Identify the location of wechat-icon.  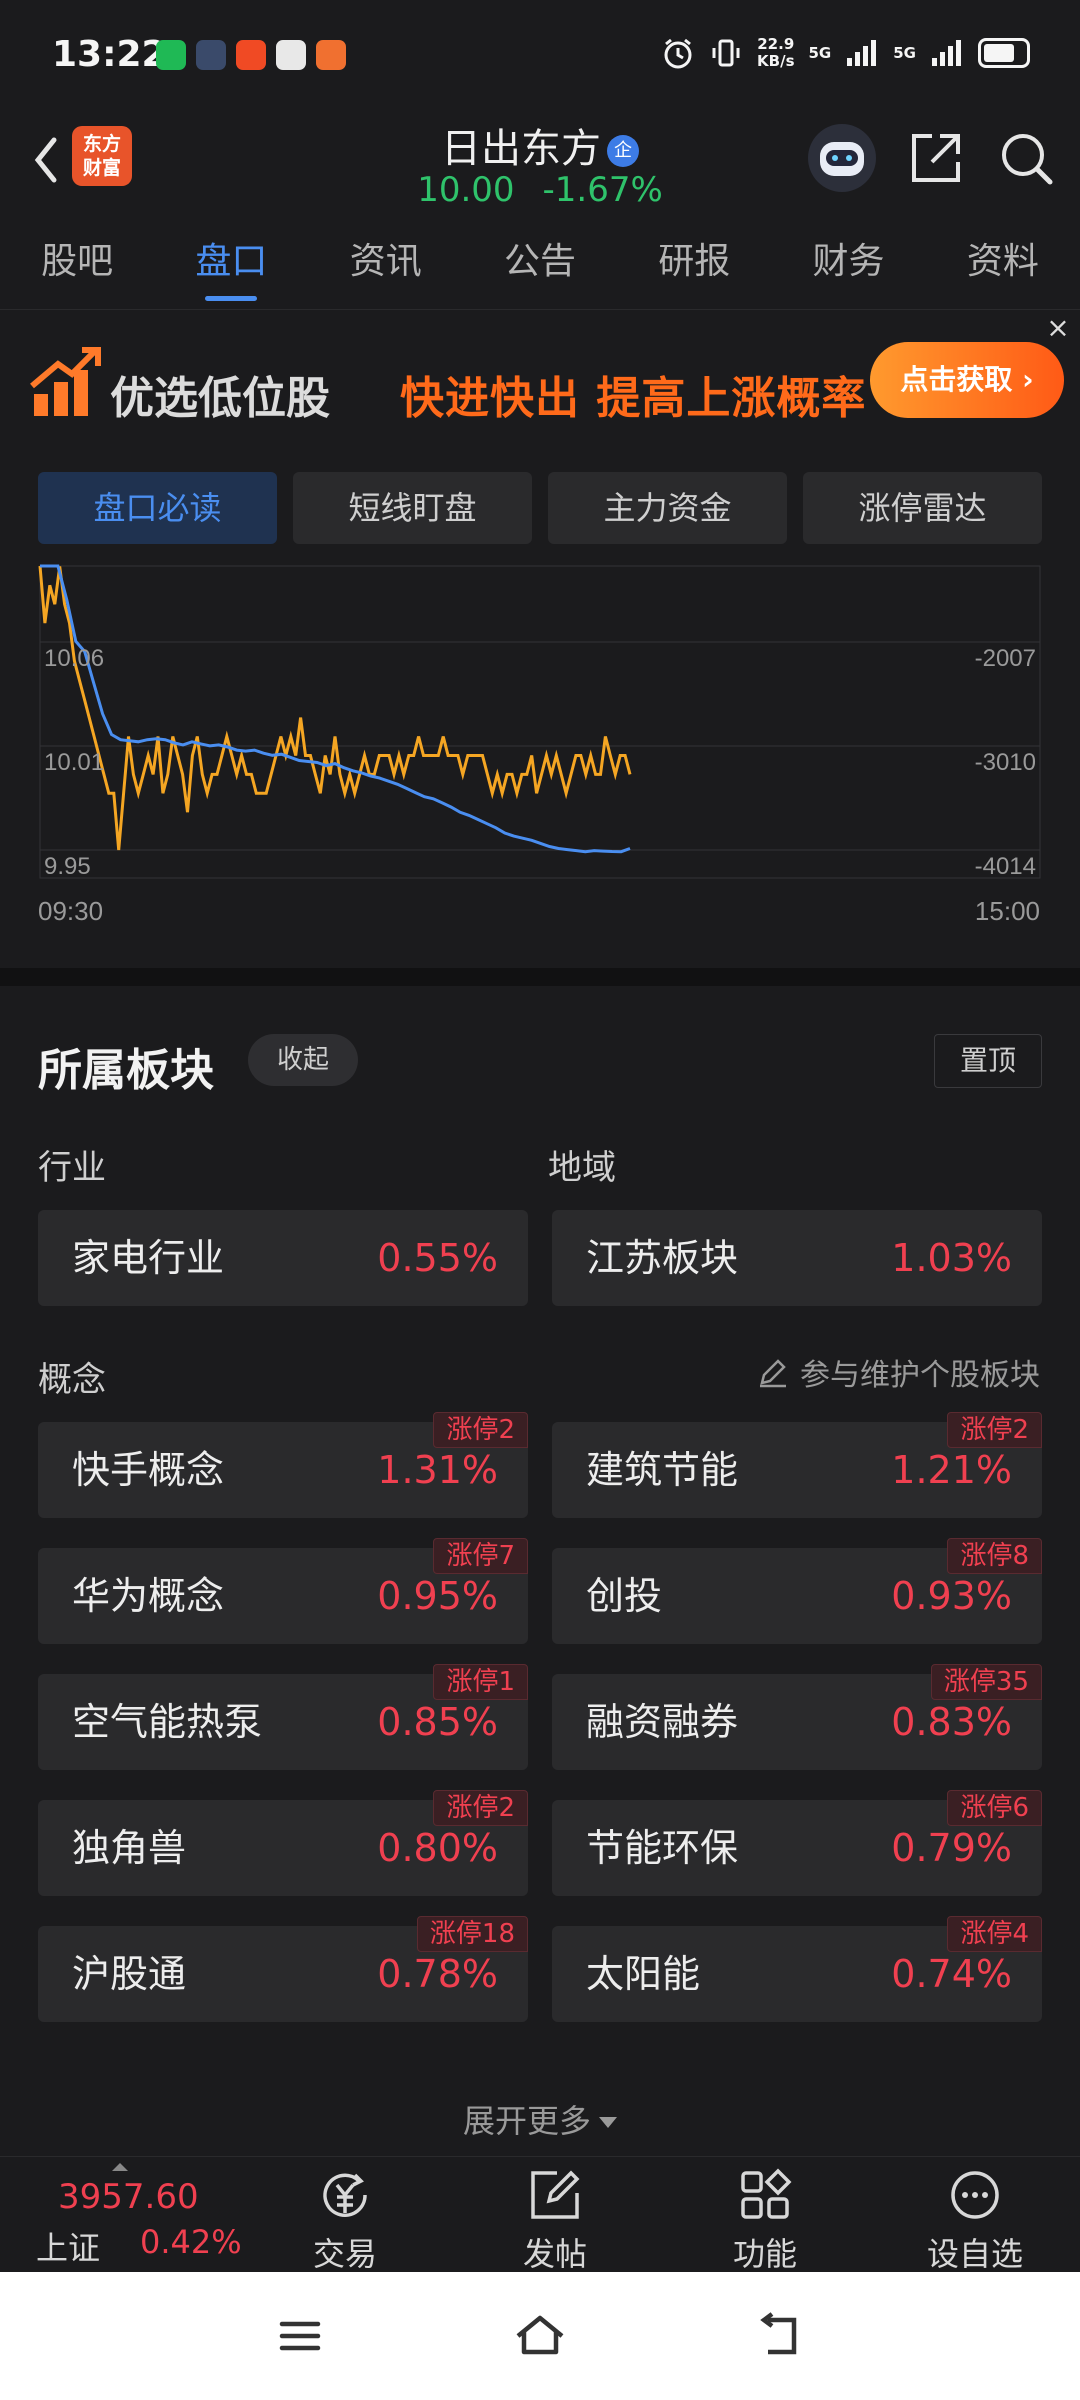
(171, 55).